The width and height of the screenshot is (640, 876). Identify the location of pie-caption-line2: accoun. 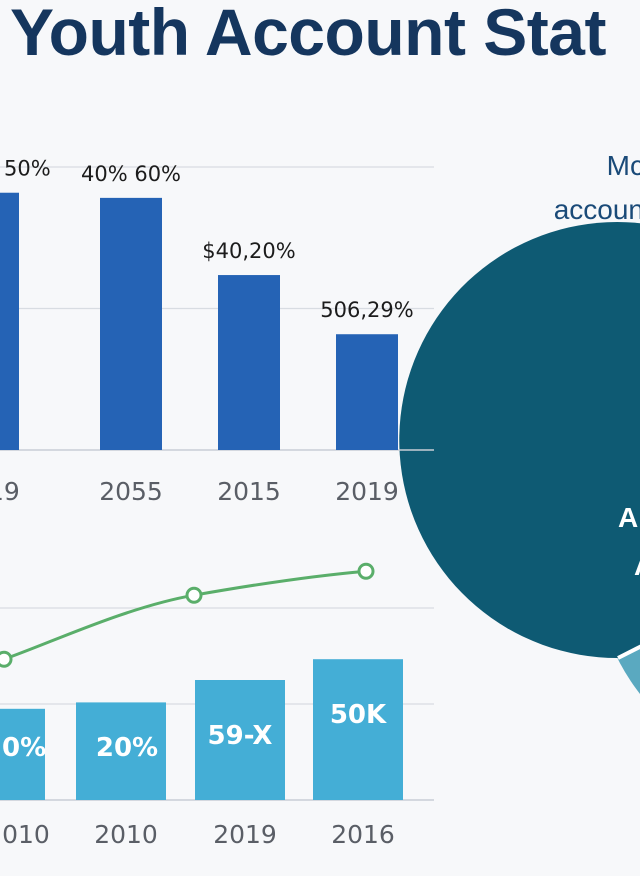
(596, 209).